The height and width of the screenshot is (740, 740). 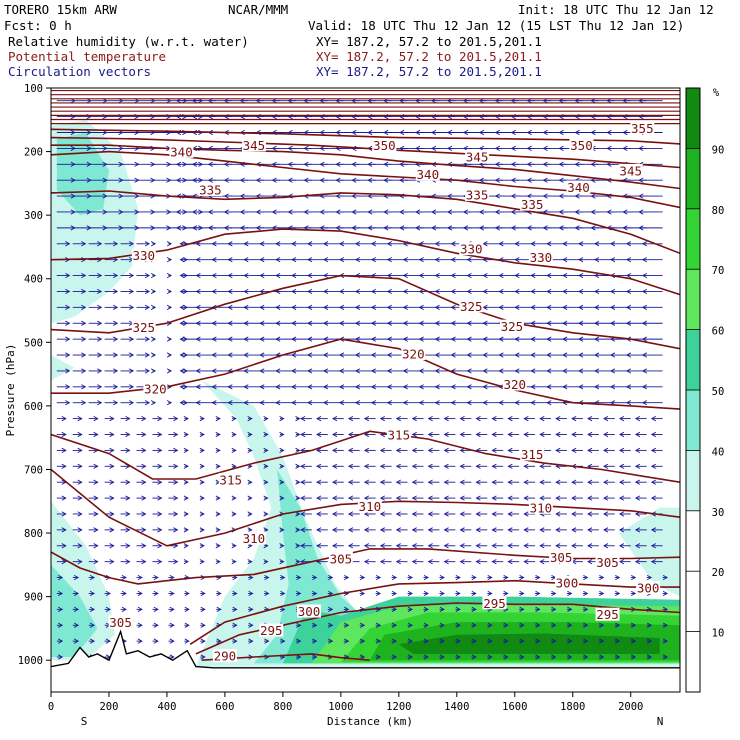 I want to click on contour-label: 310, so click(x=254, y=538).